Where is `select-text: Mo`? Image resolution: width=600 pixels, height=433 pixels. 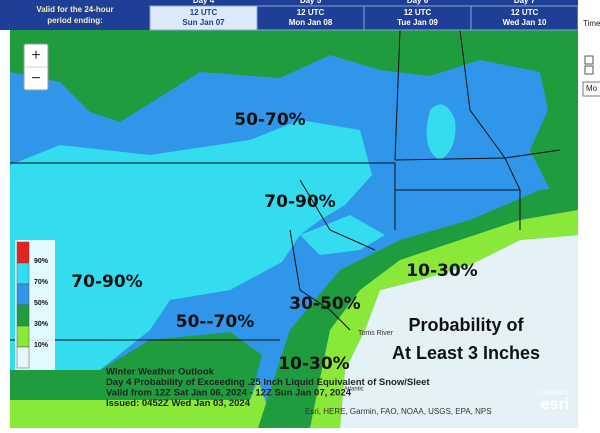
select-text: Mo is located at coordinates (592, 88).